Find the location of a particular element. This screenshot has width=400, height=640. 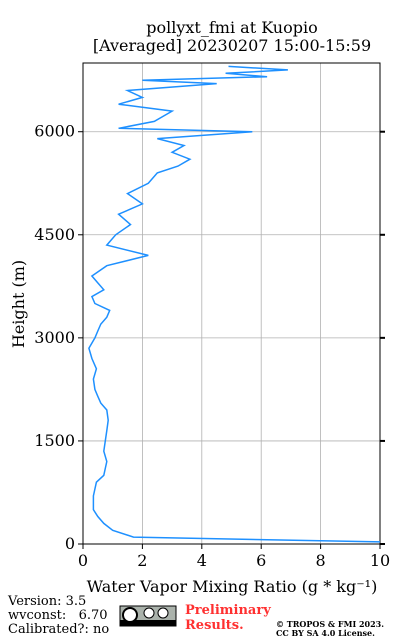

calibrated: Calibrated?: no is located at coordinates (58, 629).